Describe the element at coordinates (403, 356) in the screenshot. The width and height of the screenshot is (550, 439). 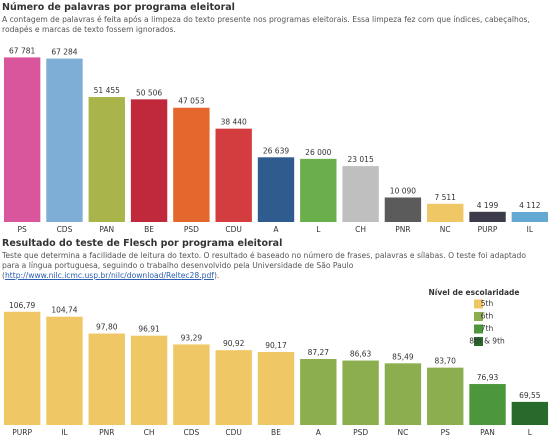
I see `value-label: 85,49` at that location.